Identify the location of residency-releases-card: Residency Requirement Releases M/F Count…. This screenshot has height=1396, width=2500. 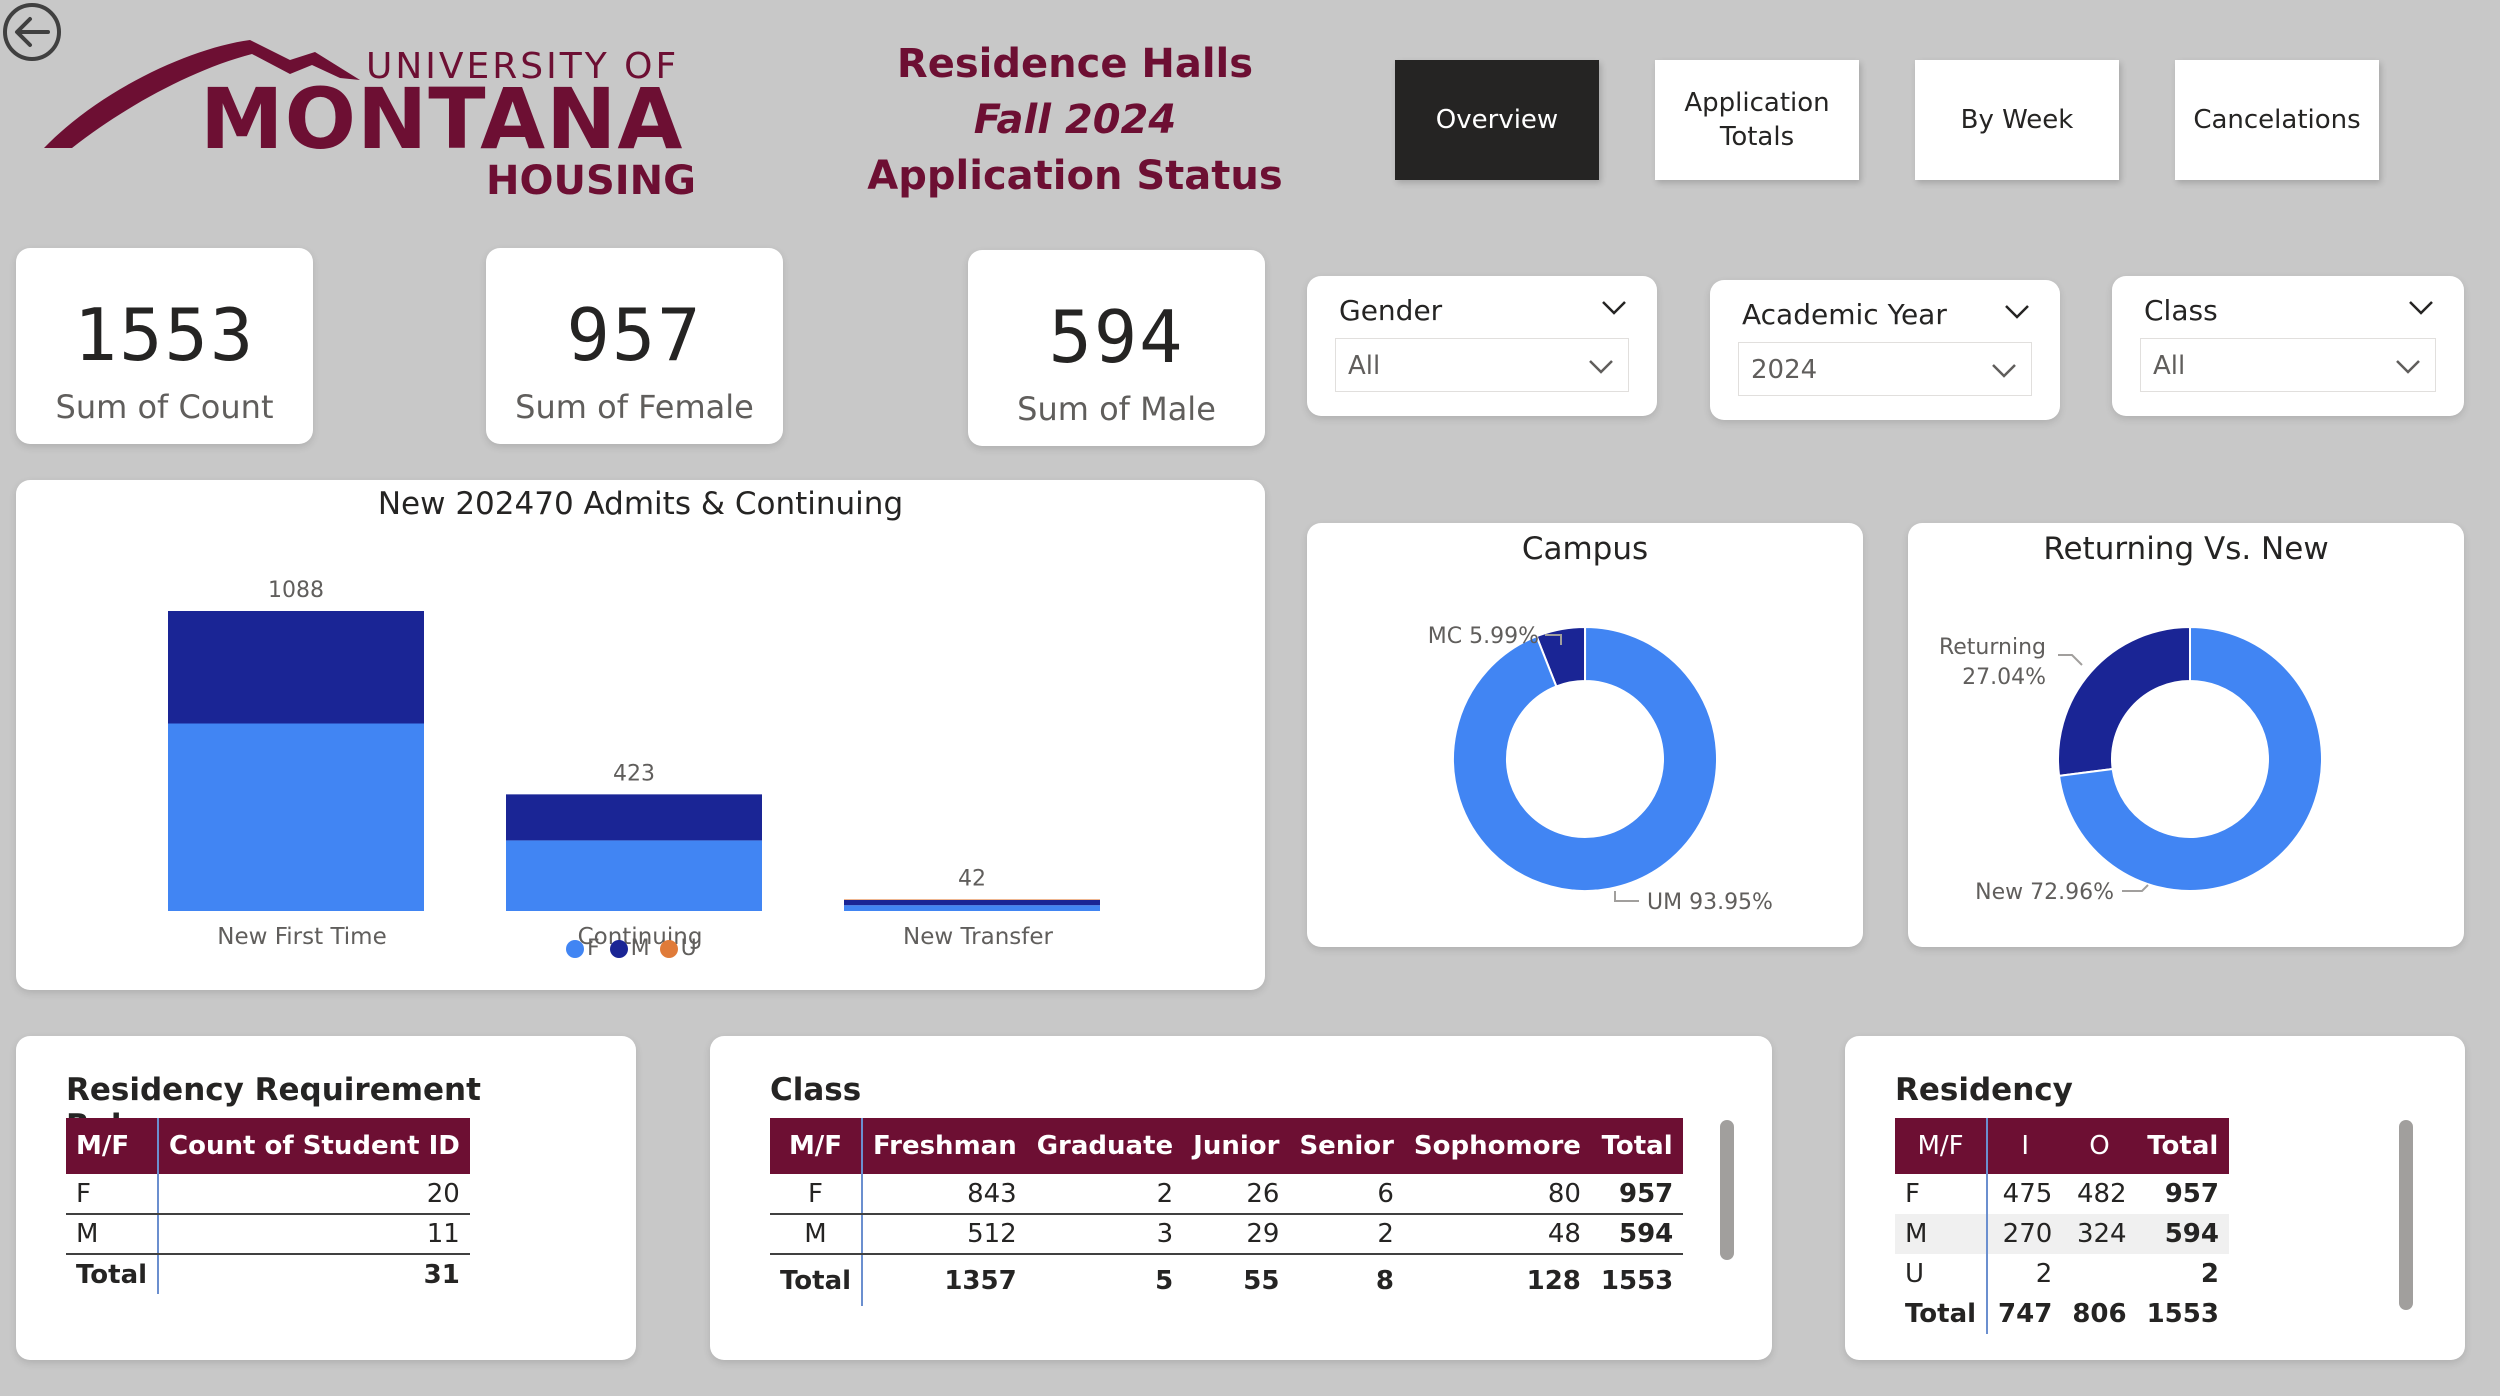
(326, 1198).